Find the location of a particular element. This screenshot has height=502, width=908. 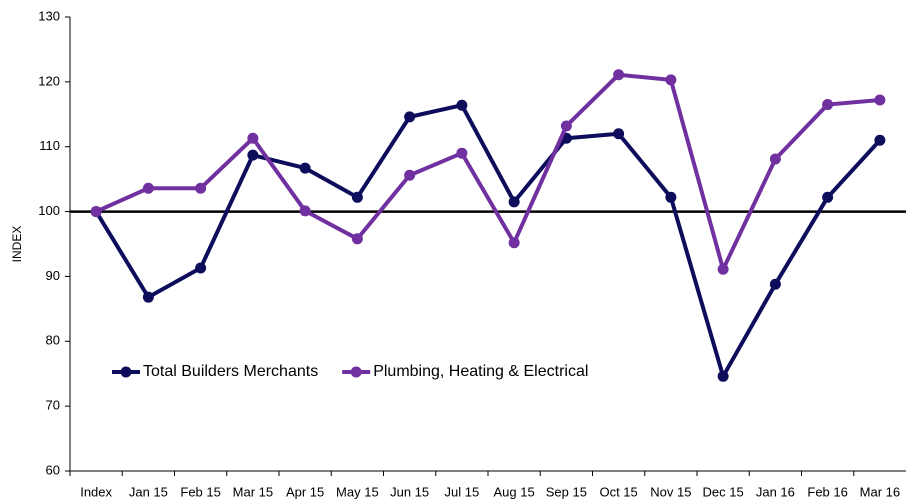

legend-label: Total Builders Merchants is located at coordinates (230, 371).